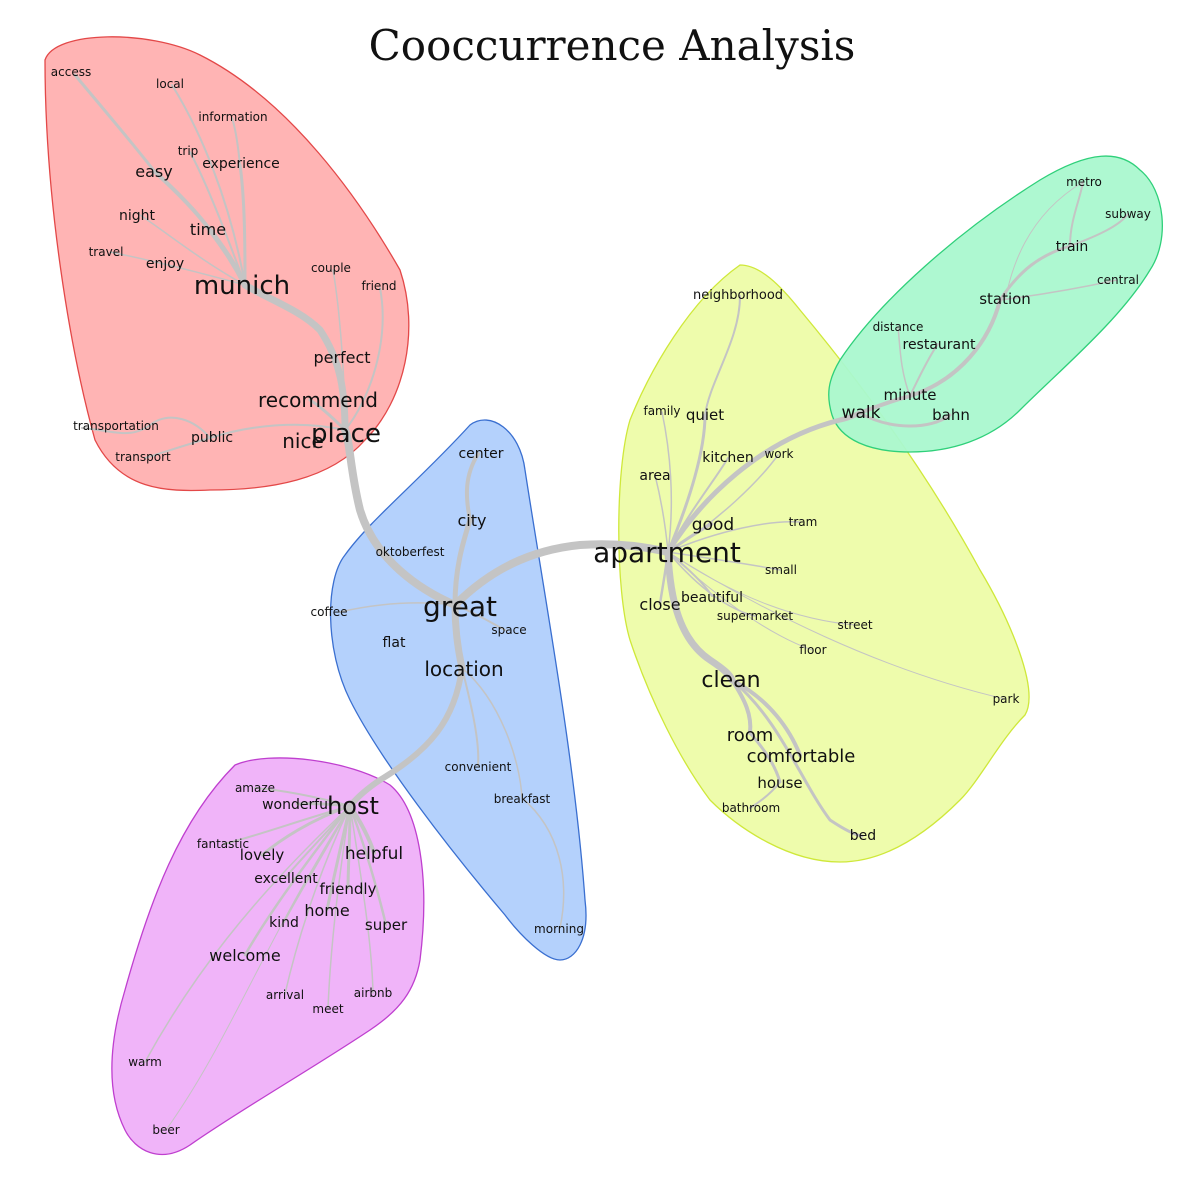  Describe the element at coordinates (724, 561) in the screenshot. I see `edge-apartment-small` at that location.